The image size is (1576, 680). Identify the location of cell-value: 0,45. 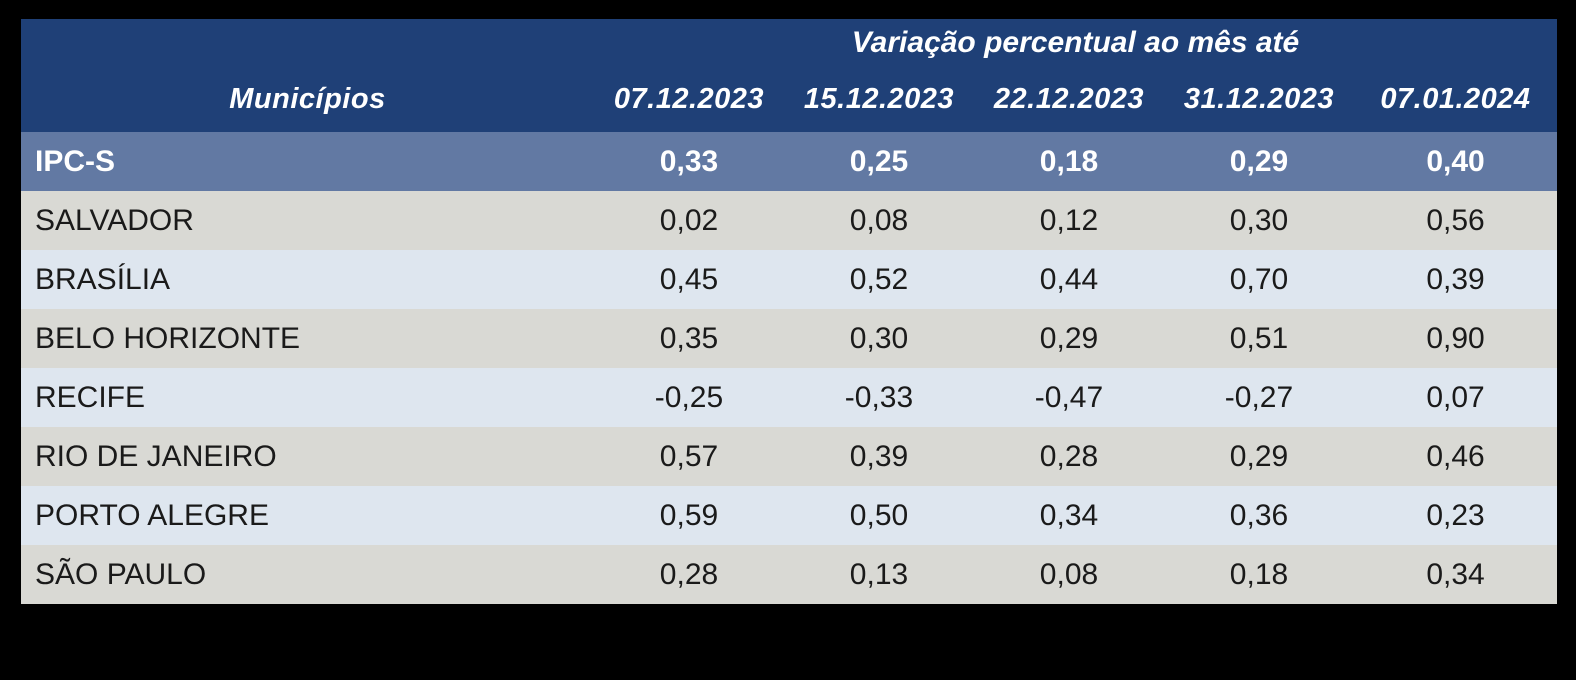
(689, 279).